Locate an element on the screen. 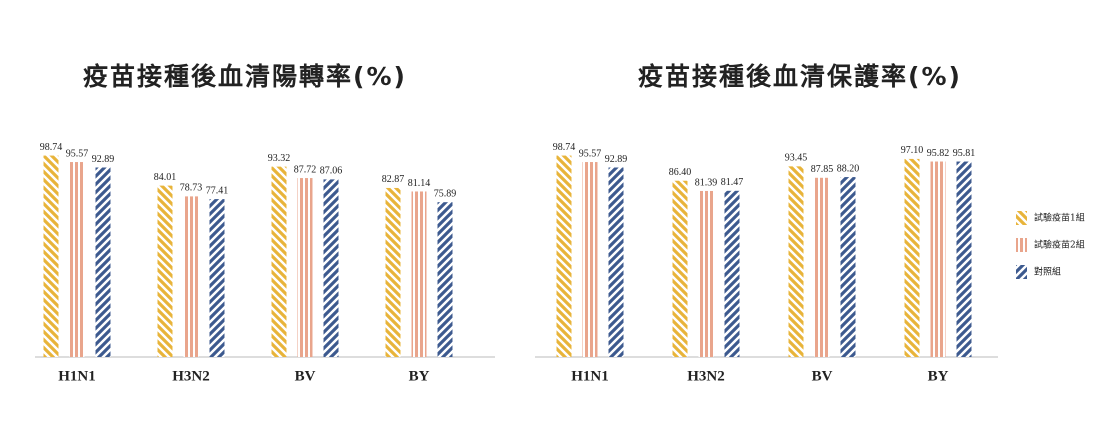  data-label: 87.06 is located at coordinates (331, 171).